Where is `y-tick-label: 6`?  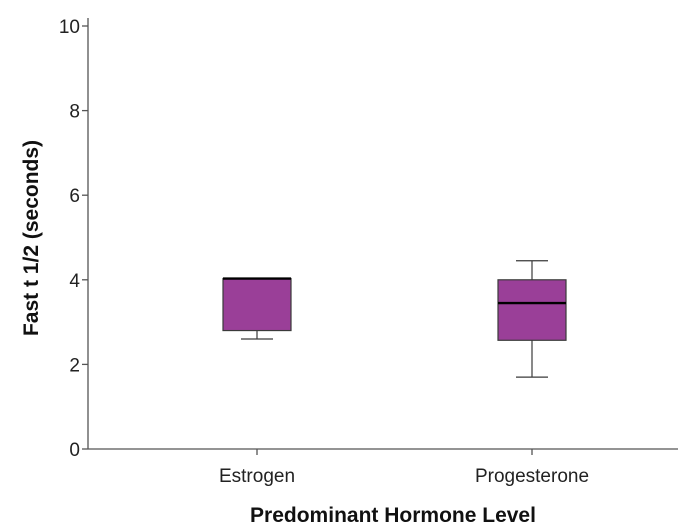 y-tick-label: 6 is located at coordinates (74, 196).